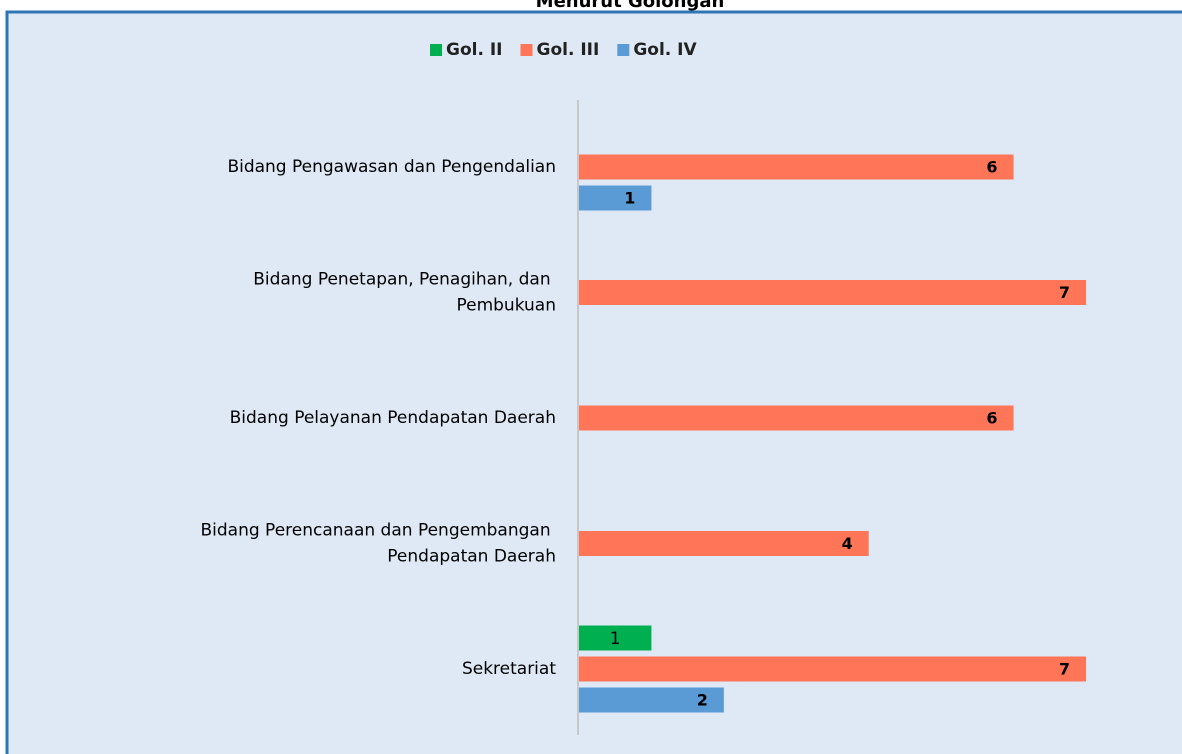 The height and width of the screenshot is (754, 1182). What do you see at coordinates (847, 543) in the screenshot?
I see `data-label: 4` at bounding box center [847, 543].